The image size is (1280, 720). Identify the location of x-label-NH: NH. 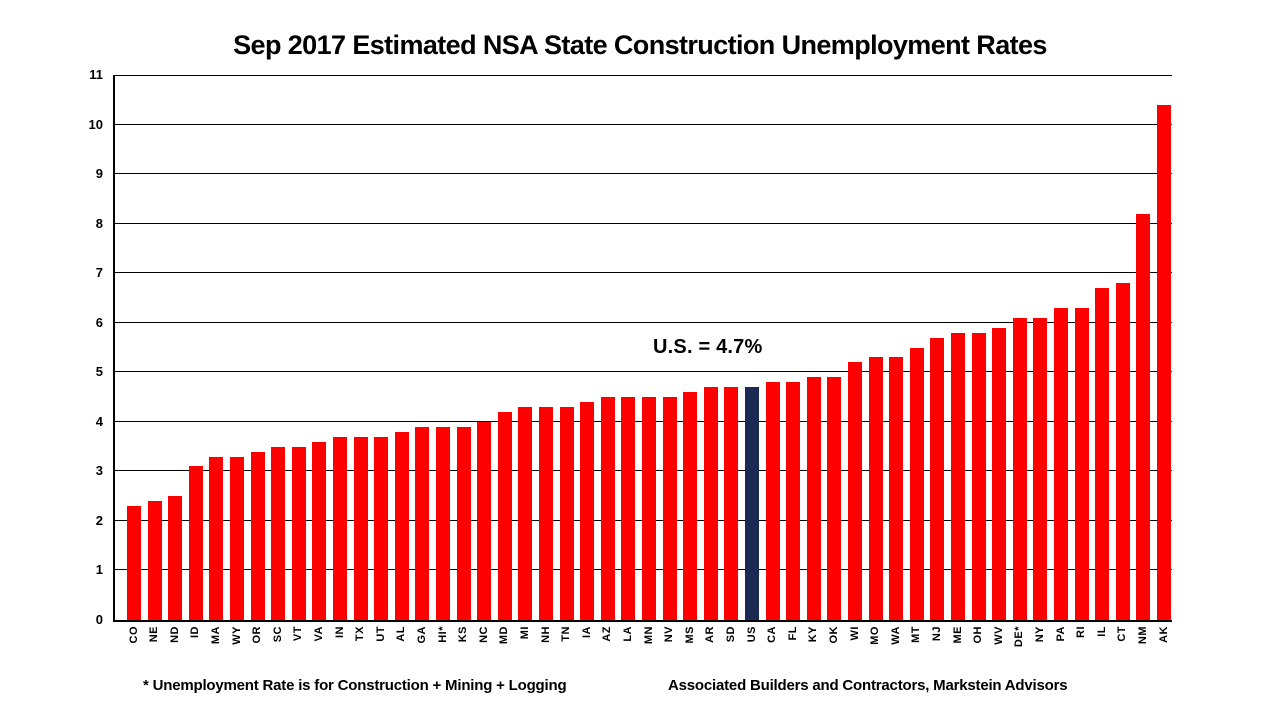
(545, 634).